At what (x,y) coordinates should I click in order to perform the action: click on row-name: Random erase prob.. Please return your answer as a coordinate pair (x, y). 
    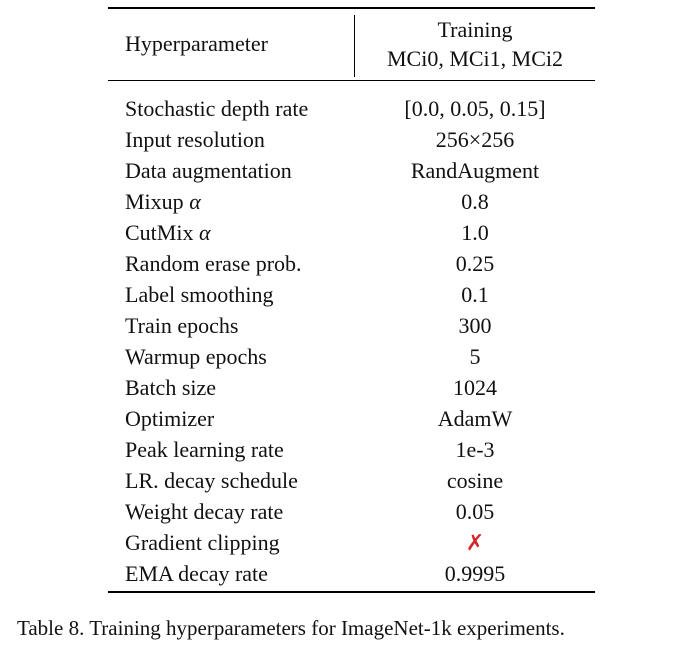
    Looking at the image, I should click on (213, 263).